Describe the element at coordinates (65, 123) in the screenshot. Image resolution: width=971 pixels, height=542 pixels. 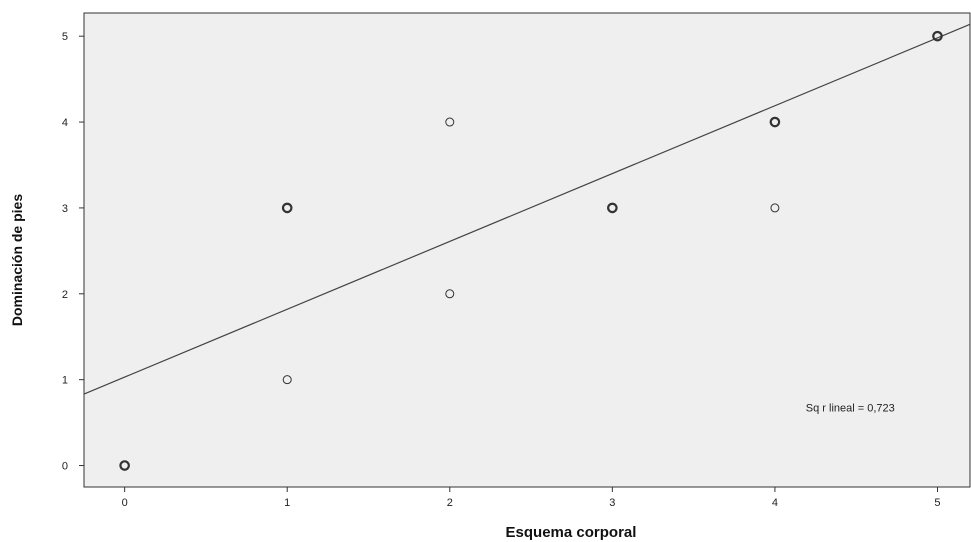
I see `y-tick-label: 4` at that location.